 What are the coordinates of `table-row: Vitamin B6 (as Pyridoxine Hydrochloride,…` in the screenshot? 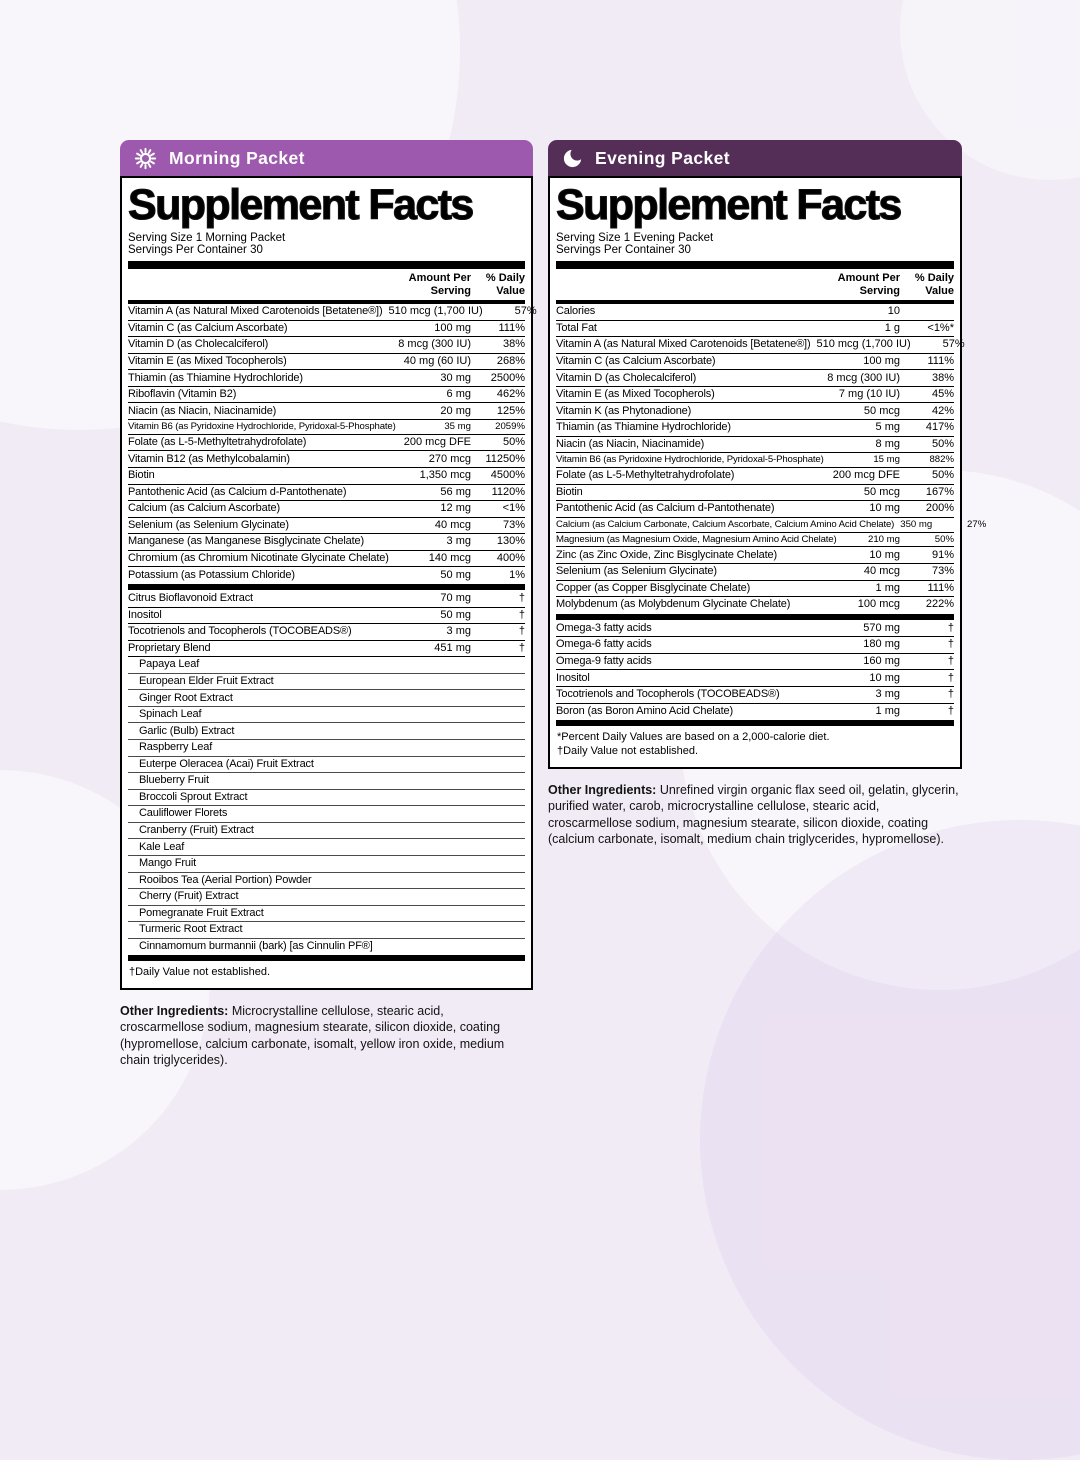 It's located at (326, 426).